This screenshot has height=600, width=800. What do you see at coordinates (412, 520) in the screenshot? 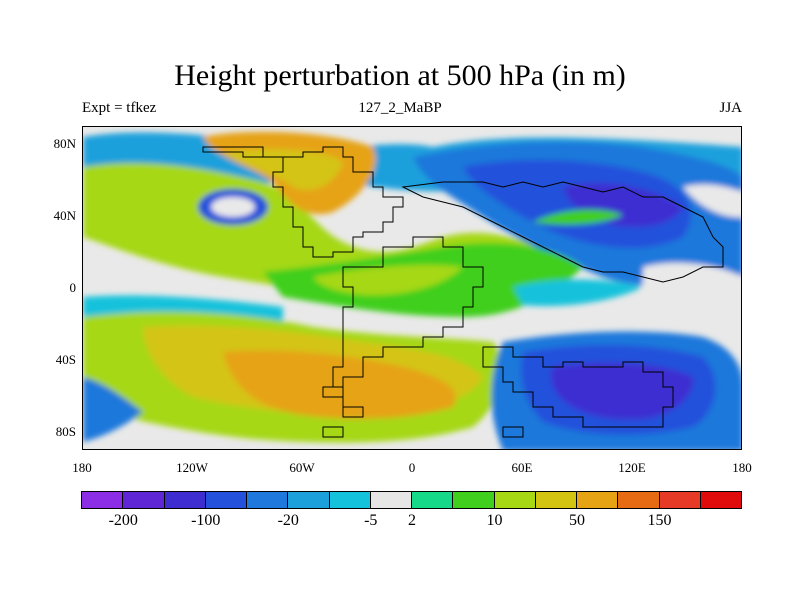
I see `colorbar-label: 2` at bounding box center [412, 520].